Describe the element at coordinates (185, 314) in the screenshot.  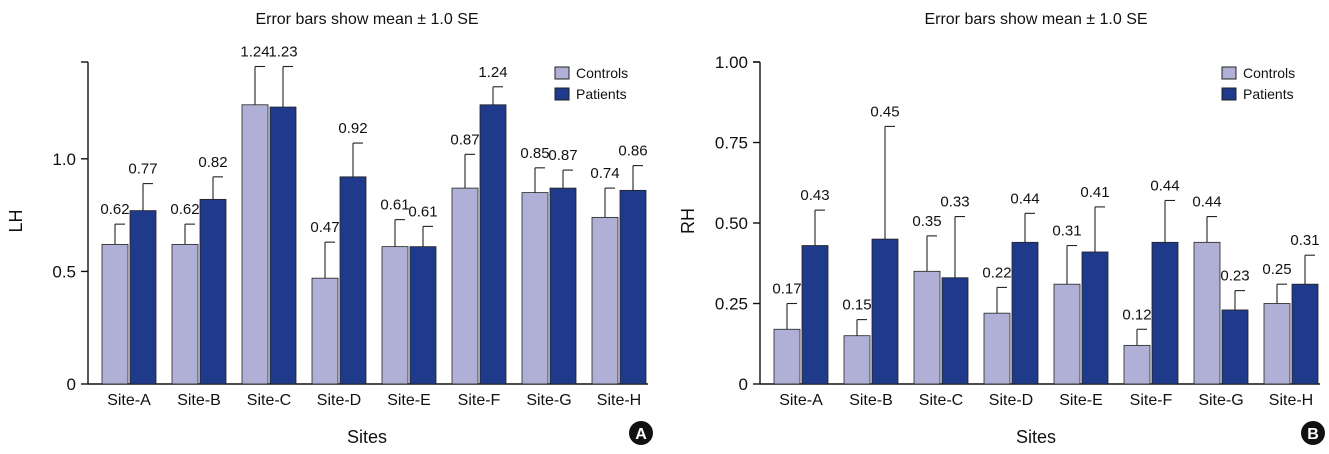
I see `bar-controls-site-b` at that location.